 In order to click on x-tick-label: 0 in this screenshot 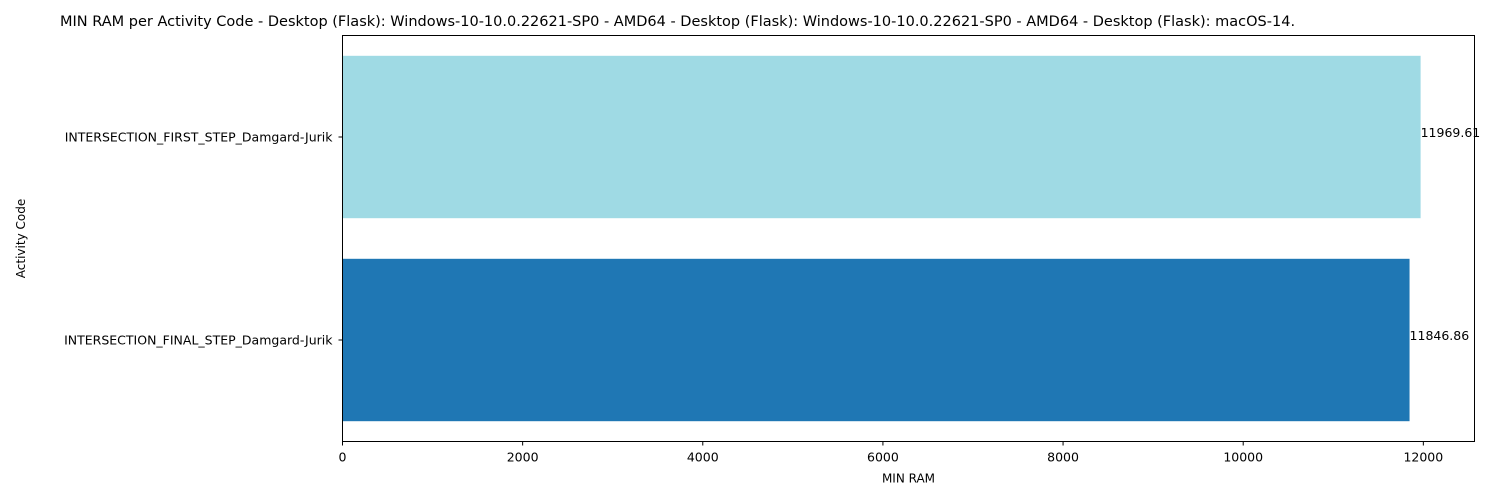, I will do `click(343, 457)`.